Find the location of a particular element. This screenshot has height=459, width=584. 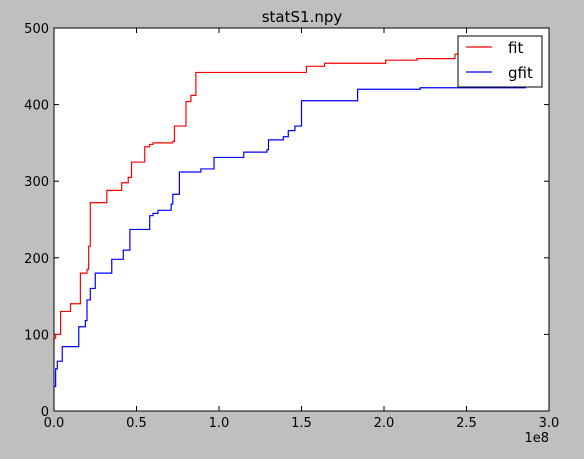

y-tick-label: 200 is located at coordinates (36, 259).